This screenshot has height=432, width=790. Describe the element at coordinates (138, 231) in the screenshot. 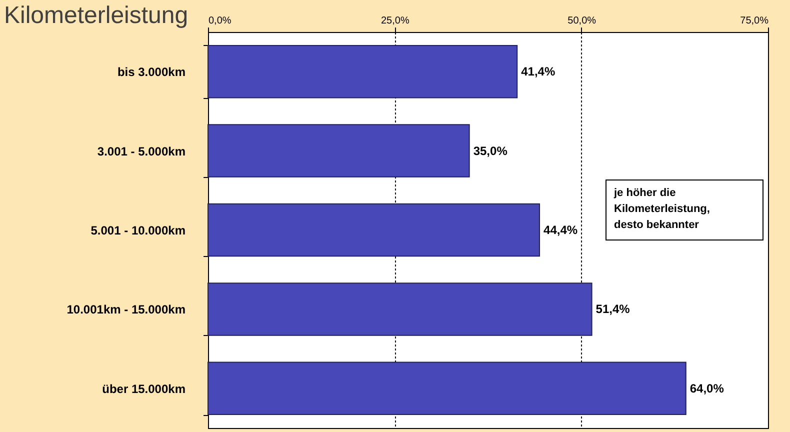

I see `y-tick-label: 5.001 - 10.000km` at that location.